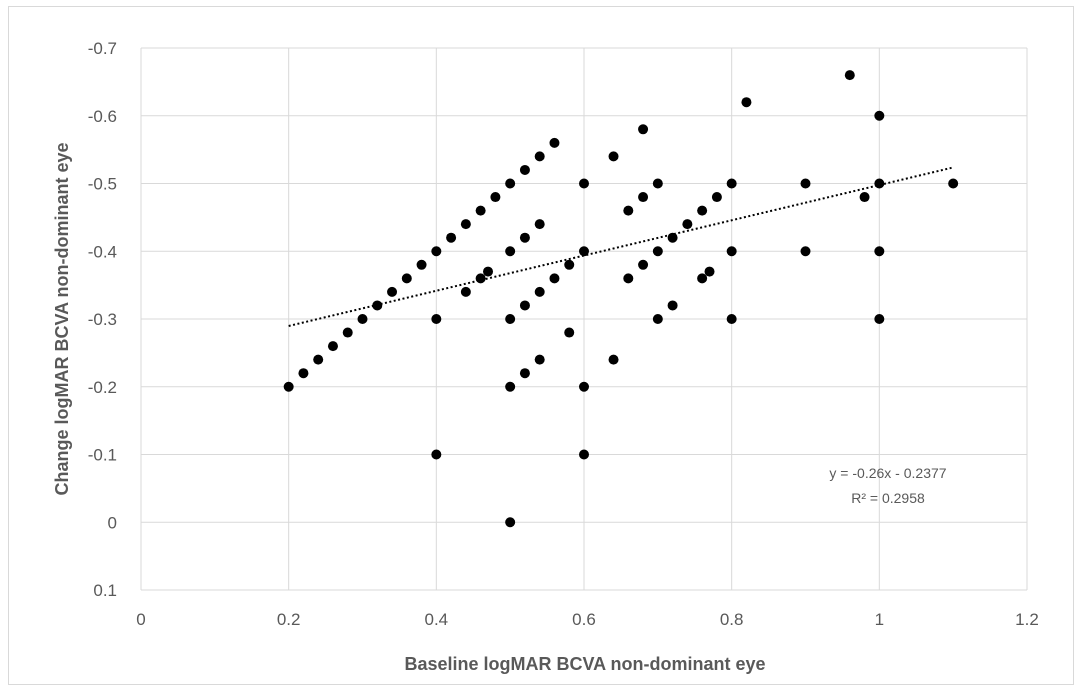 The width and height of the screenshot is (1084, 693). What do you see at coordinates (102, 319) in the screenshot?
I see `y-tick-label: -0.3` at bounding box center [102, 319].